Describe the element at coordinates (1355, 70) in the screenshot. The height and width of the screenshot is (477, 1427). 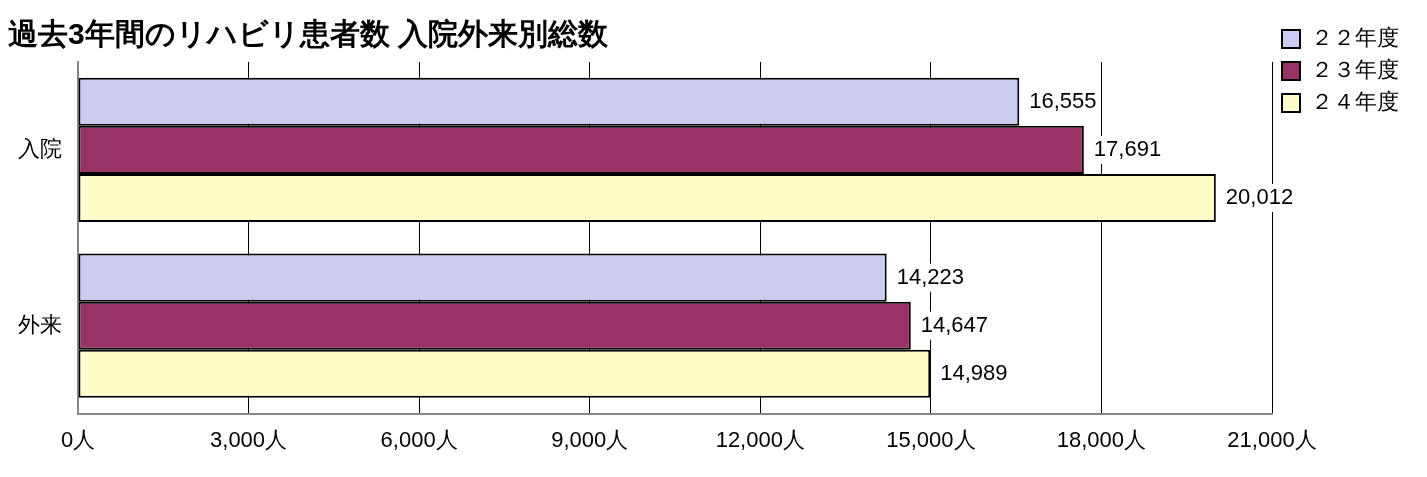
I see `legend-label: ２３年度` at that location.